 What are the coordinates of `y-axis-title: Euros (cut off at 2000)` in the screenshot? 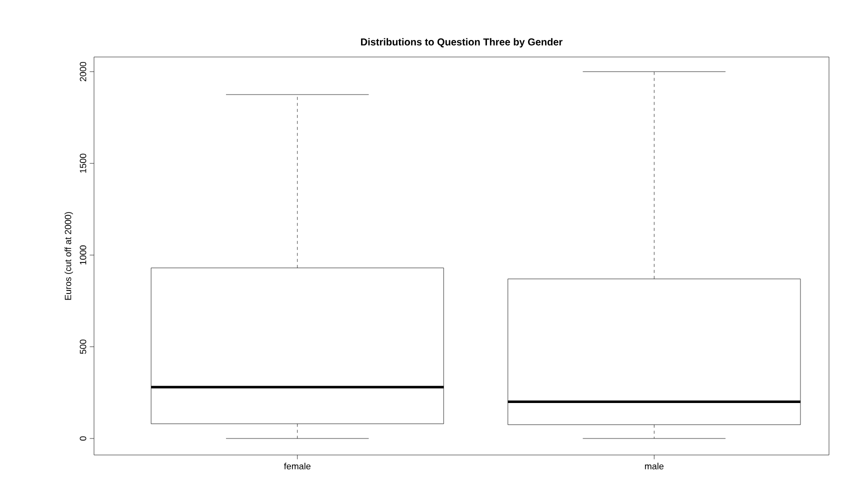 It's located at (68, 256).